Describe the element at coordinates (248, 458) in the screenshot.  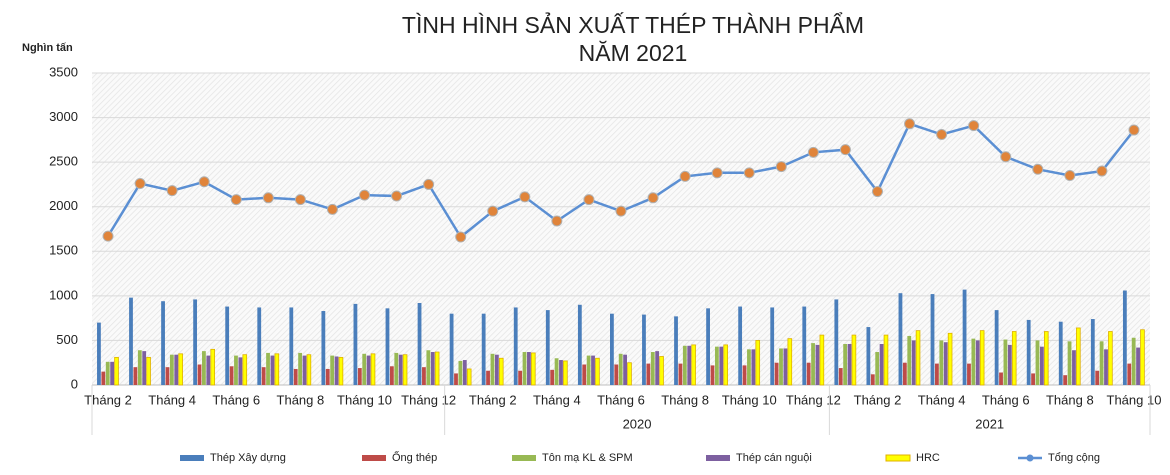
I see `legend-label: Thép Xây dựng` at that location.